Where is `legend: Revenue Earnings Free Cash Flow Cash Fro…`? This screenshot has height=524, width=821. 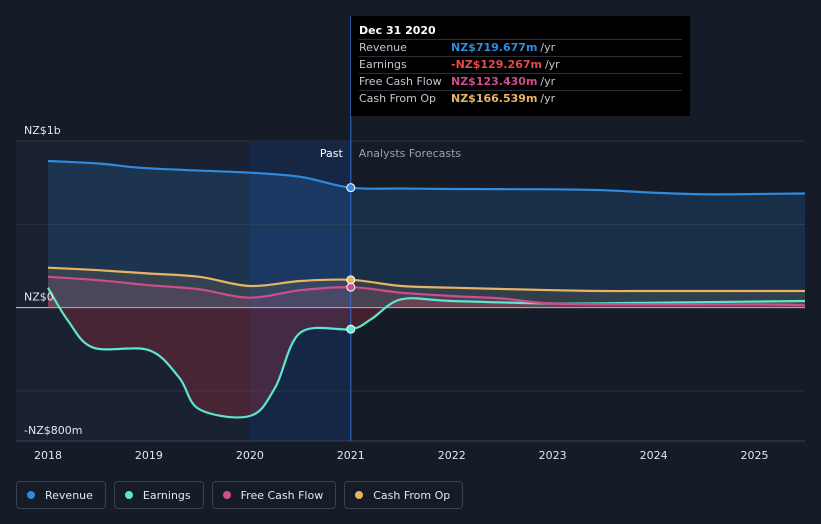 legend: Revenue Earnings Free Cash Flow Cash Fro… is located at coordinates (240, 495).